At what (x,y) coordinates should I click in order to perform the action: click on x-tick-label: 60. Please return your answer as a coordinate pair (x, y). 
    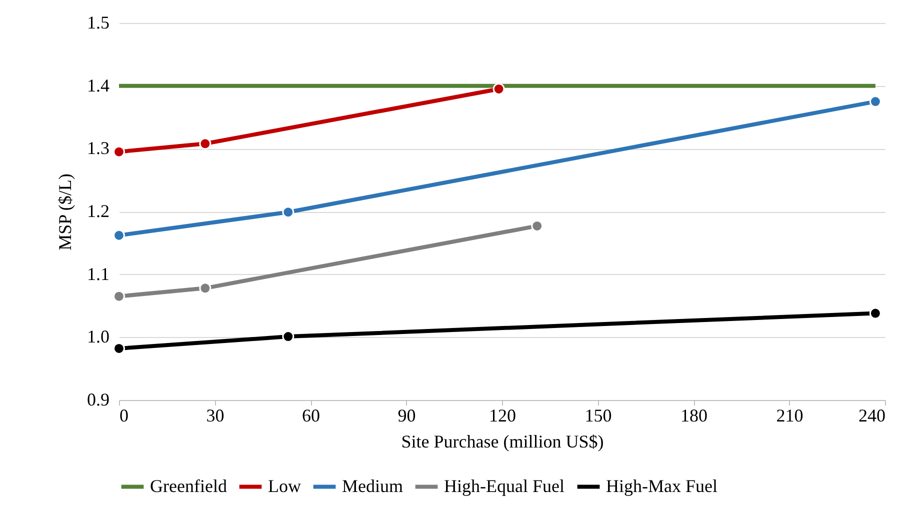
    Looking at the image, I should click on (311, 416).